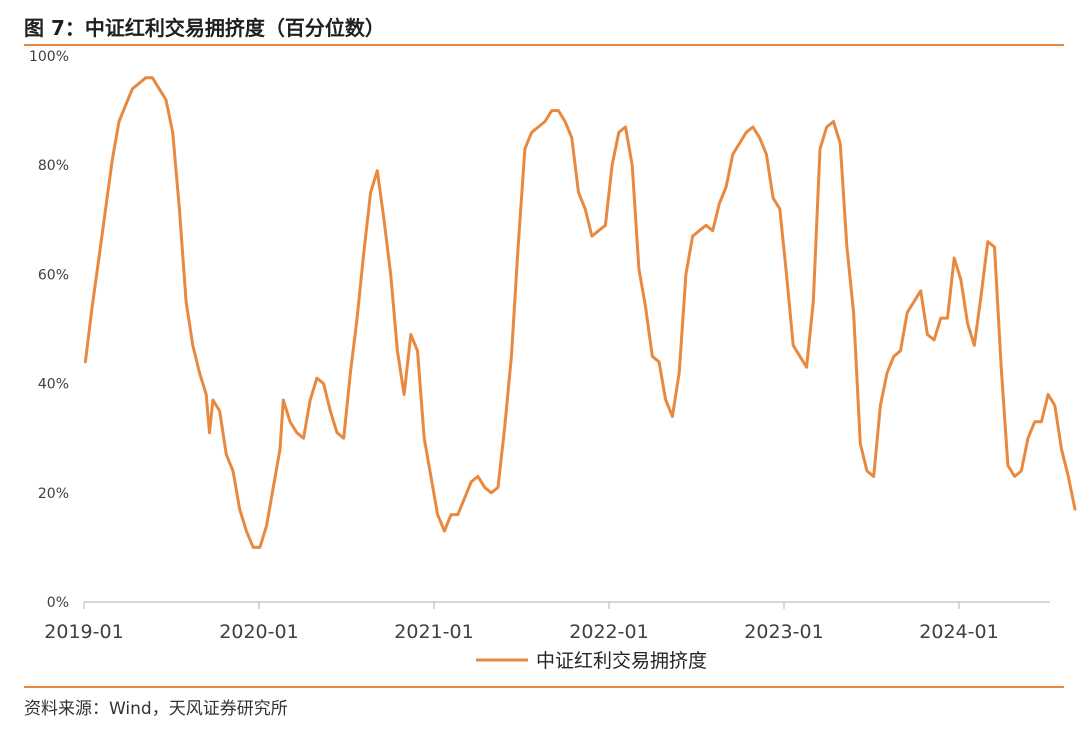  What do you see at coordinates (58, 603) in the screenshot?
I see `y-tick-label: 0%` at bounding box center [58, 603].